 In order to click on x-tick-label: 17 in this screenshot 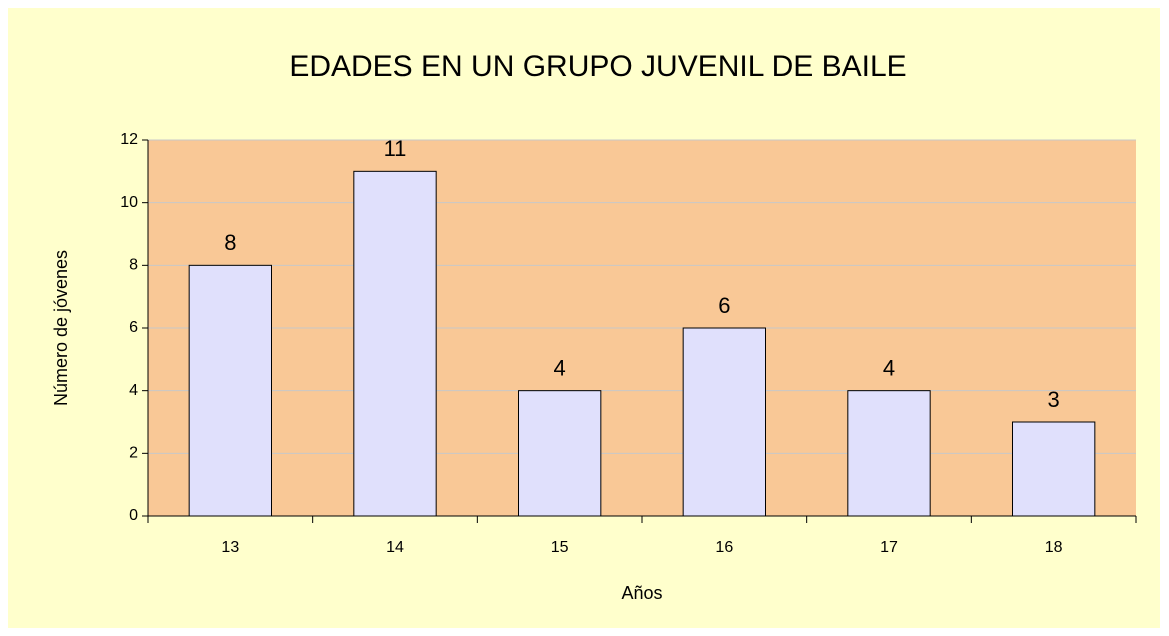, I will do `click(889, 547)`.